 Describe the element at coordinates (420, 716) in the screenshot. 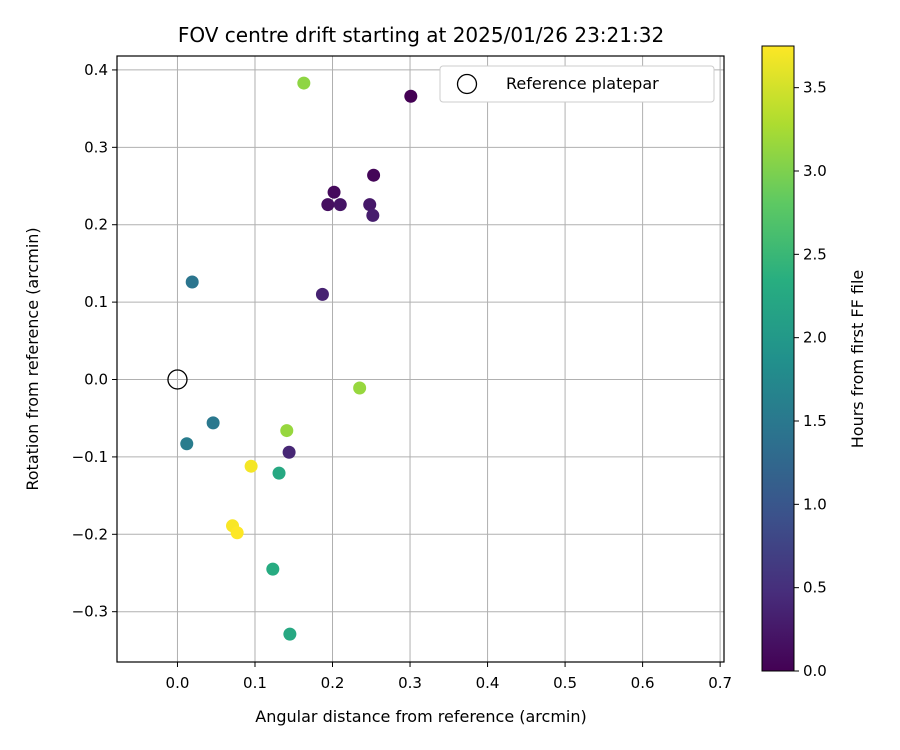

I see `x-axis-label: Angular distance from reference (arcmin)` at that location.